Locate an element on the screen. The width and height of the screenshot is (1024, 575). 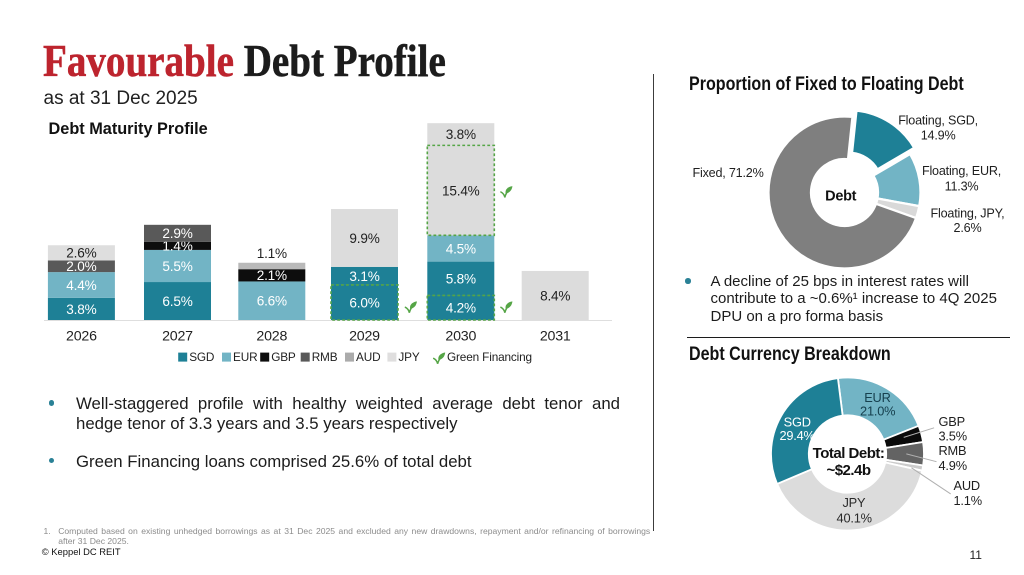
svg-text: 4.4% is located at coordinates (81, 285).